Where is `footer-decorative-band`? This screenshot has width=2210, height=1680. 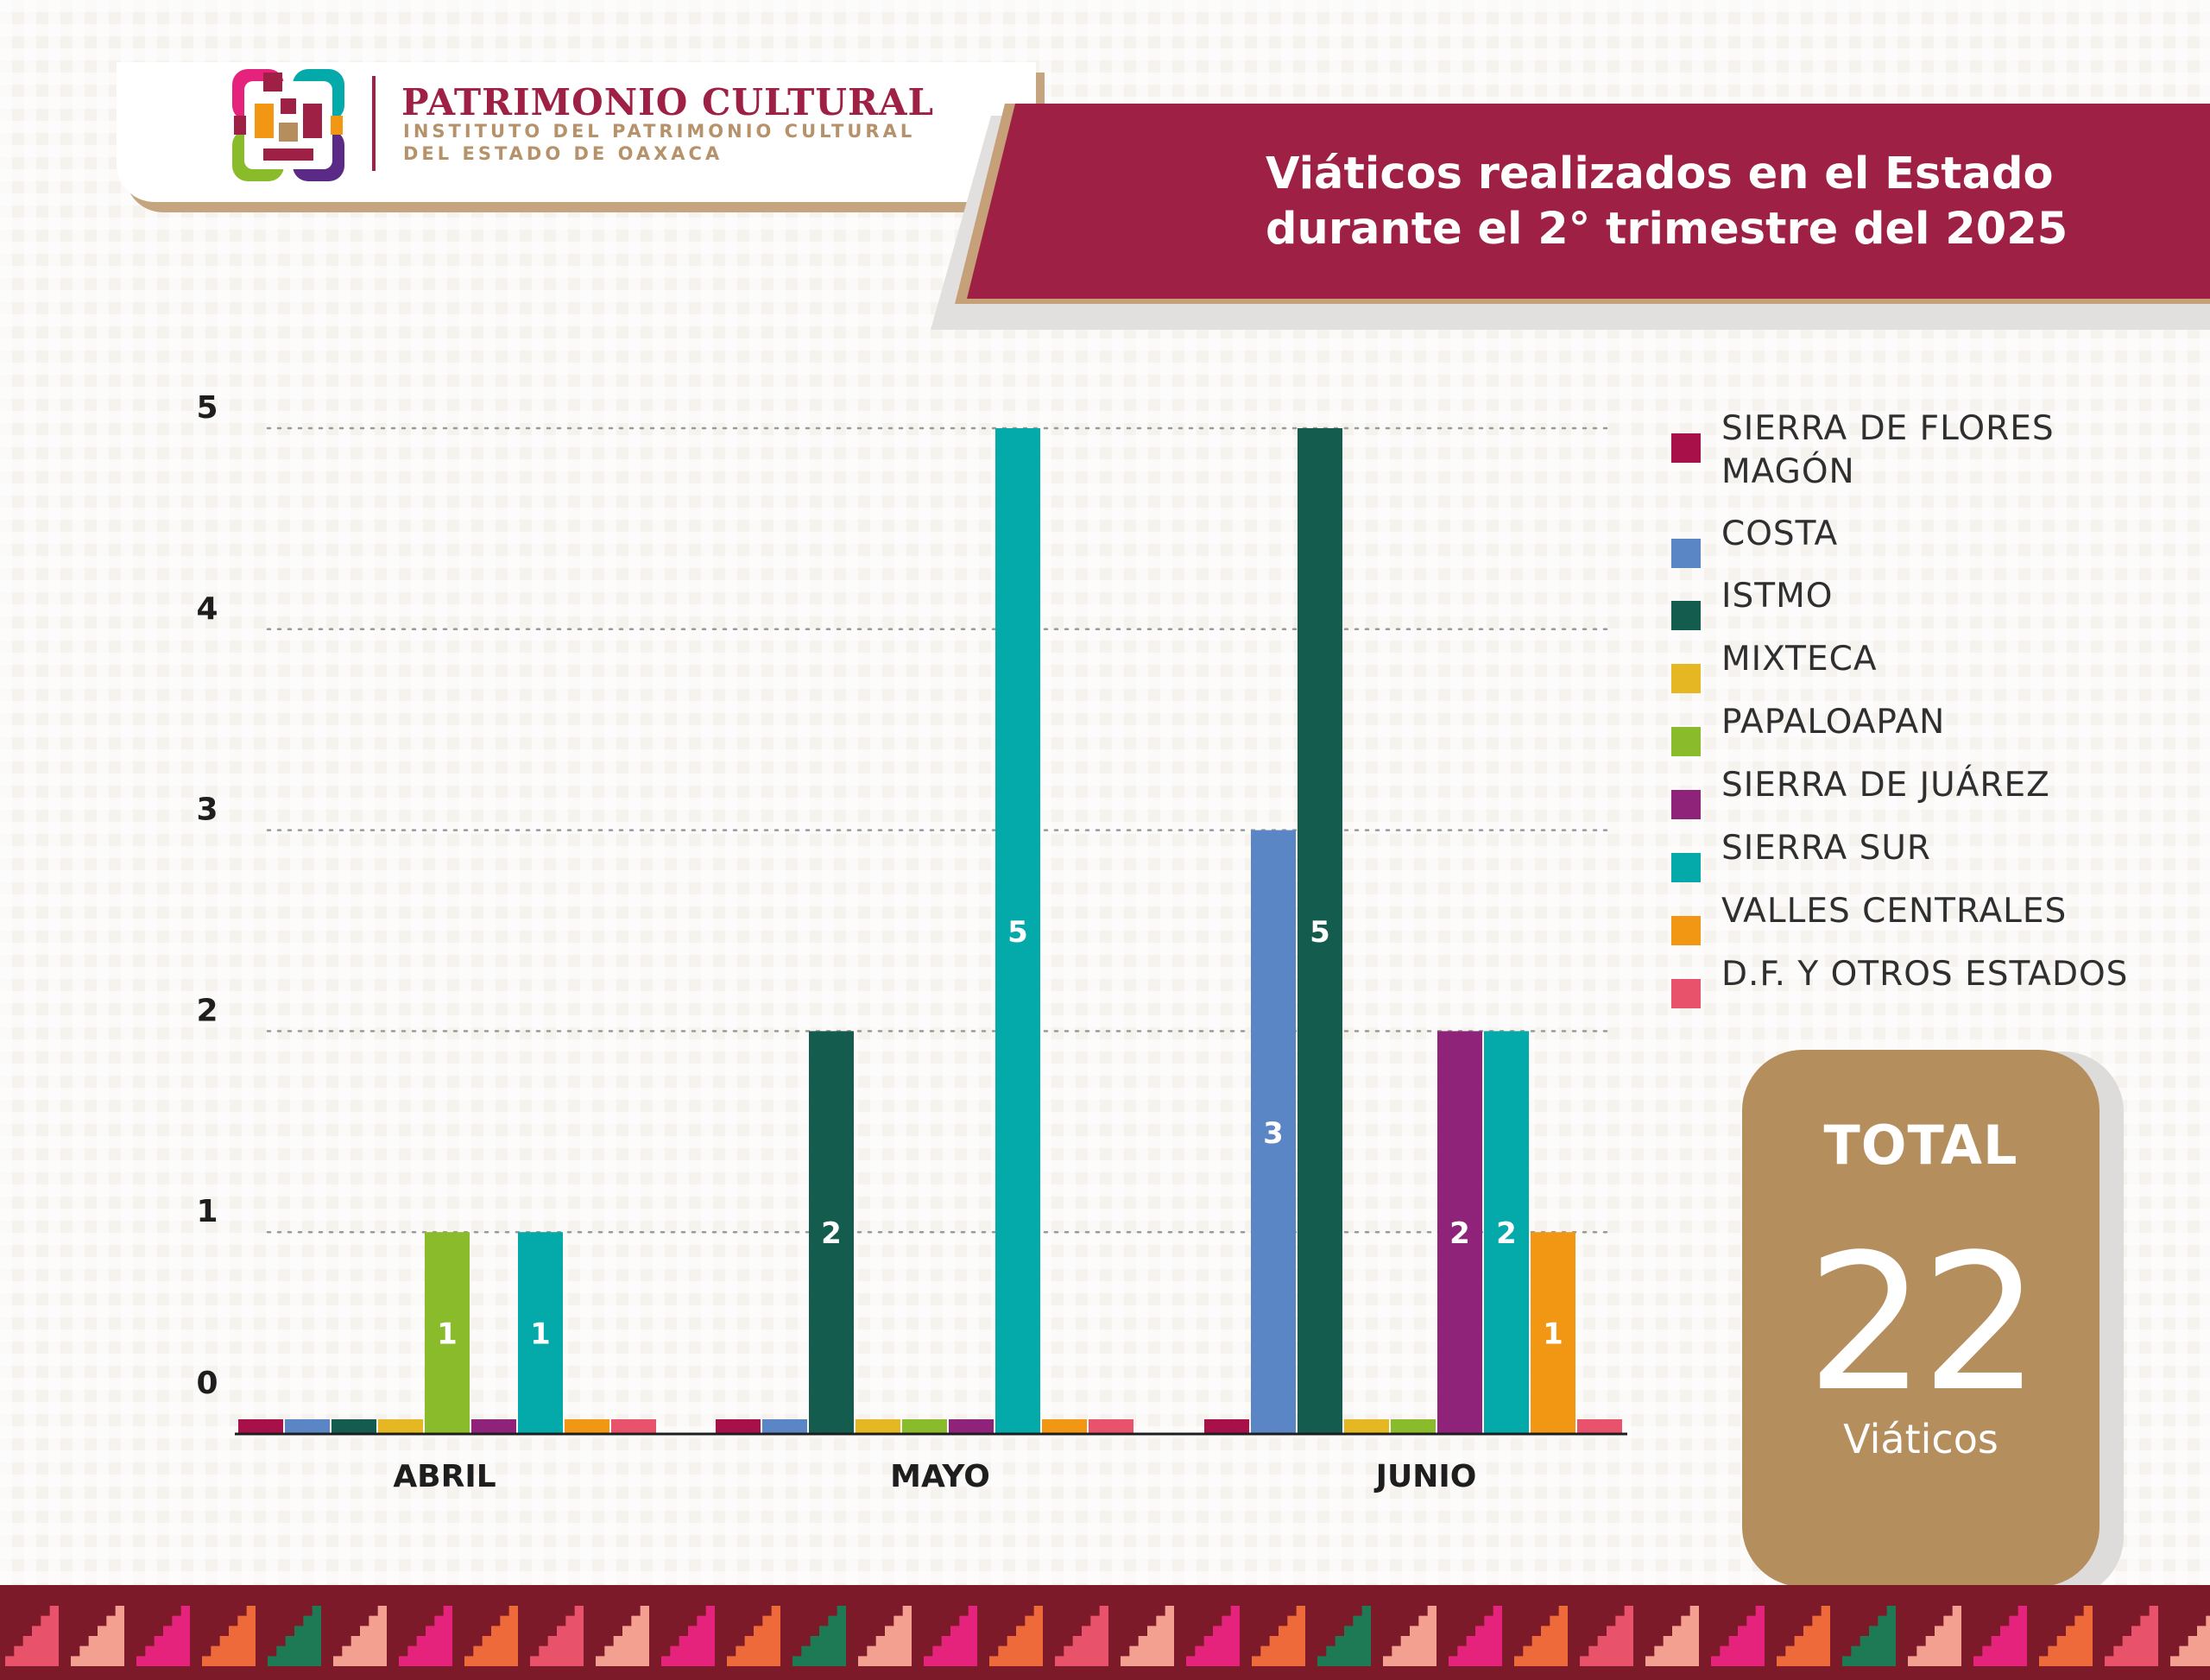
footer-decorative-band is located at coordinates (1105, 1632).